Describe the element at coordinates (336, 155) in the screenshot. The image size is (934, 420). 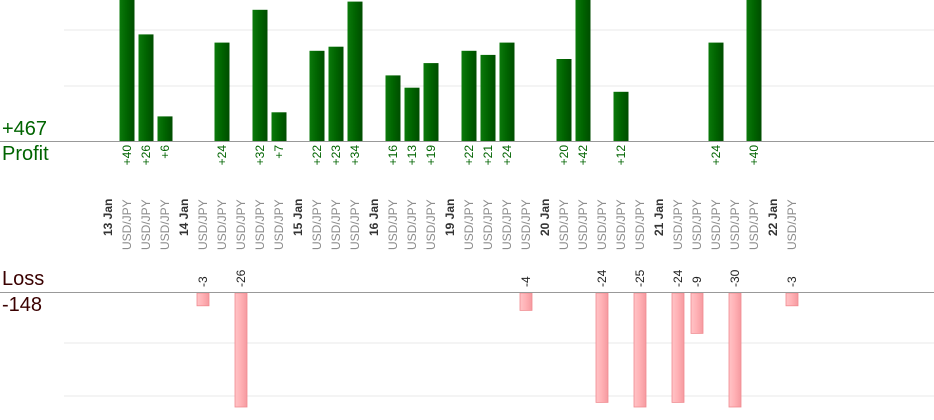
I see `profit-value-label: +23` at that location.